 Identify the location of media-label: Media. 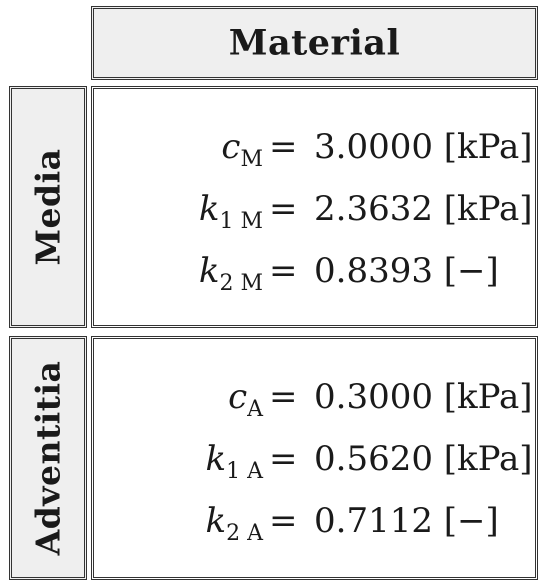
(48, 207).